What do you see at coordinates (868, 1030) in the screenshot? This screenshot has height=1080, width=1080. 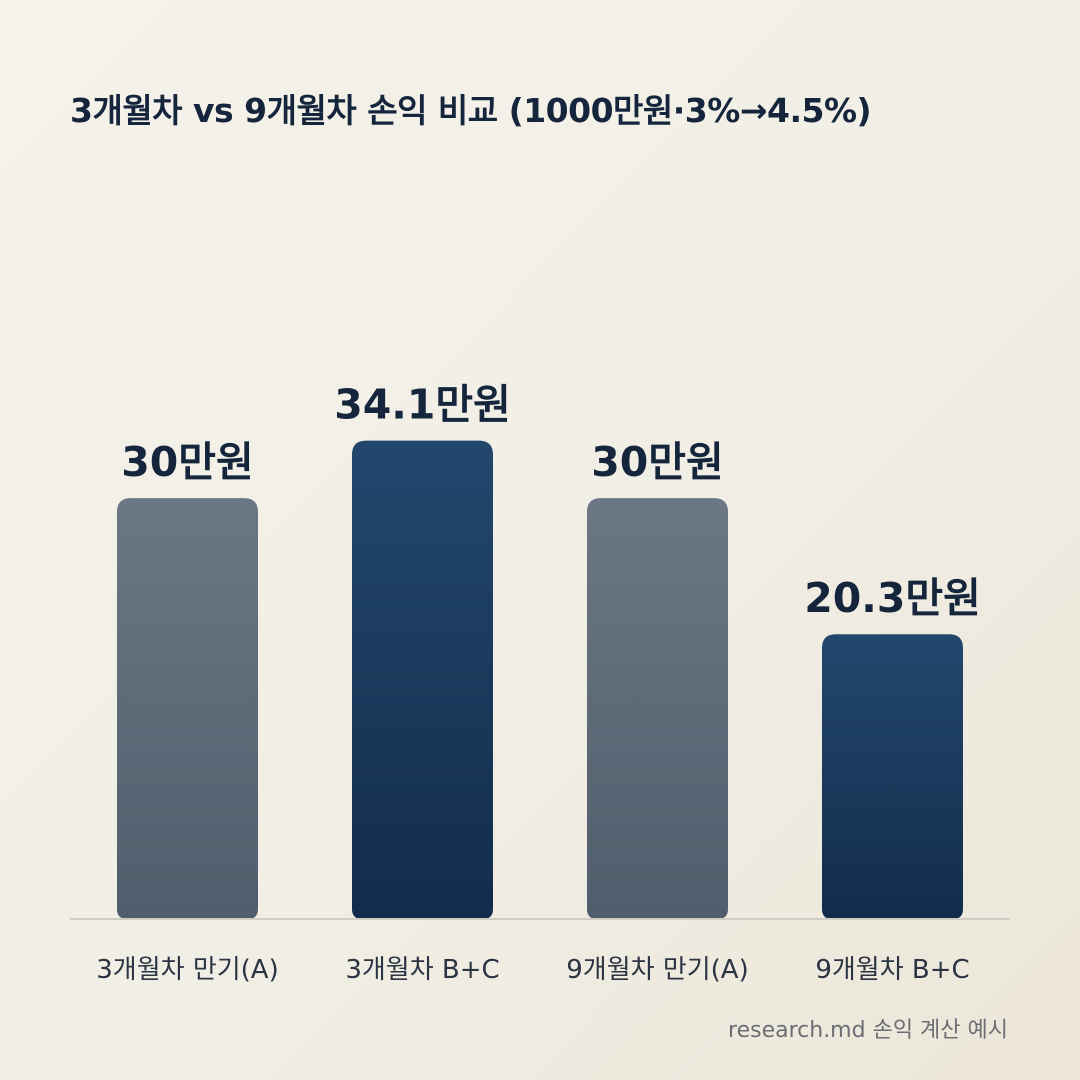 I see `source-footer: research.md 손익 계산 예시` at bounding box center [868, 1030].